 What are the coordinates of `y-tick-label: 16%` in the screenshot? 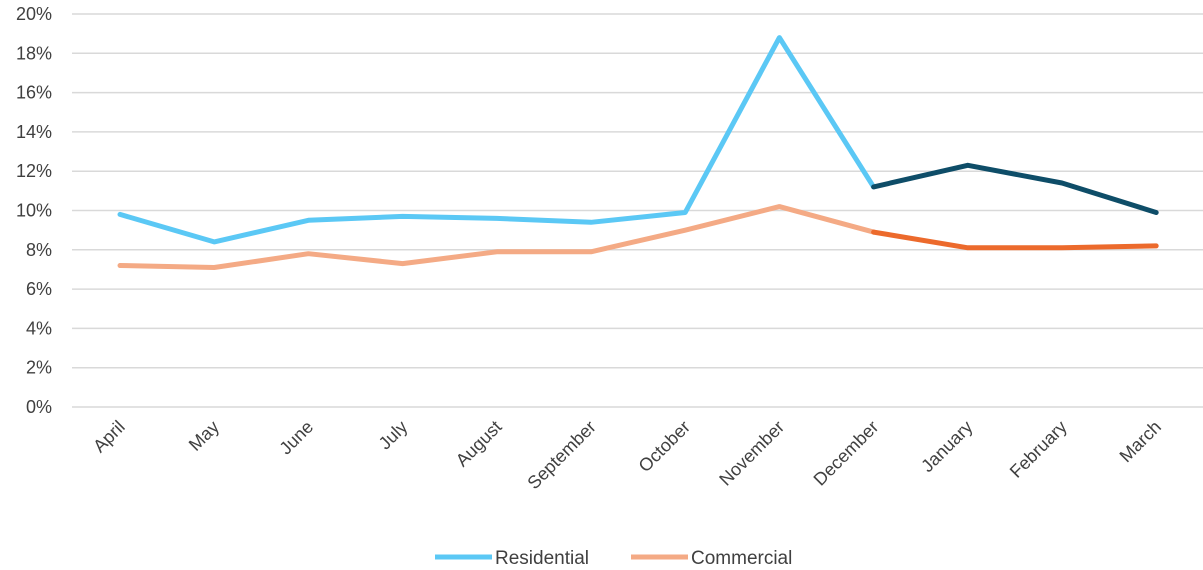 It's located at (34, 93).